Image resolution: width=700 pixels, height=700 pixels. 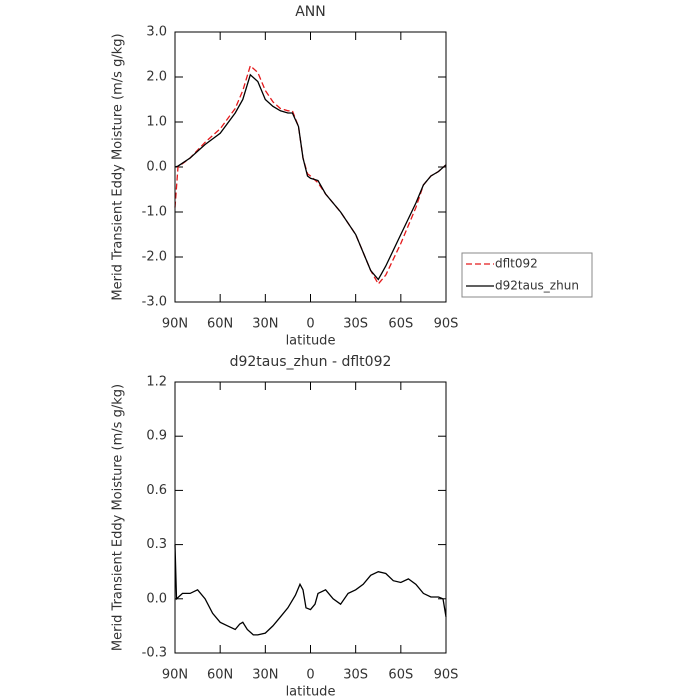 I want to click on y-tick-label: 1.2, so click(x=156, y=382).